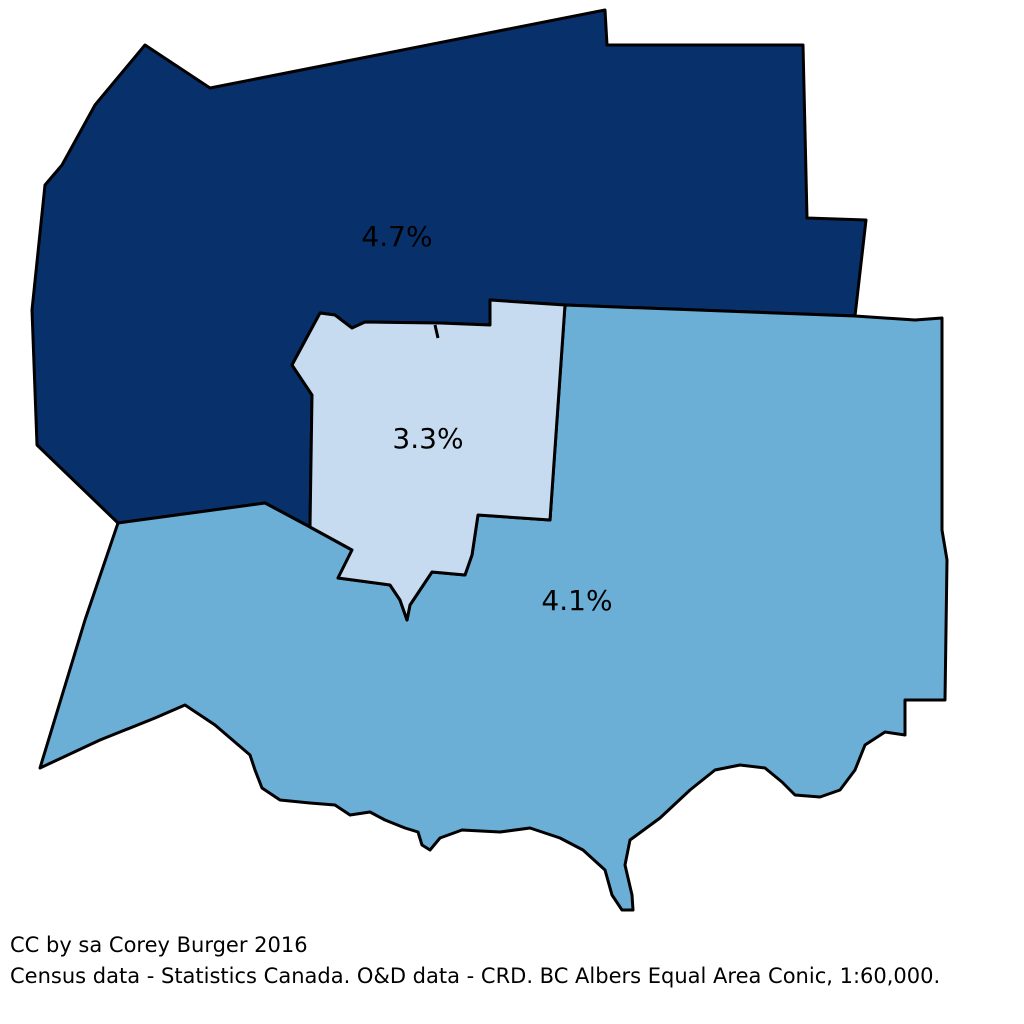  Describe the element at coordinates (428, 460) in the screenshot. I see `region-center` at that location.